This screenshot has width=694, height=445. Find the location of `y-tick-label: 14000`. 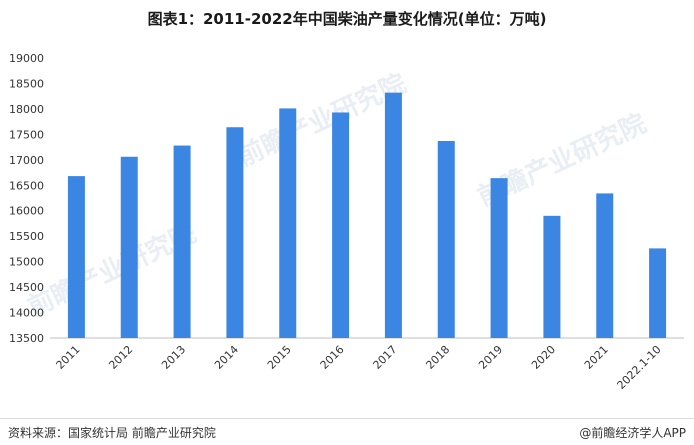

y-tick-label: 14000 is located at coordinates (26, 313).